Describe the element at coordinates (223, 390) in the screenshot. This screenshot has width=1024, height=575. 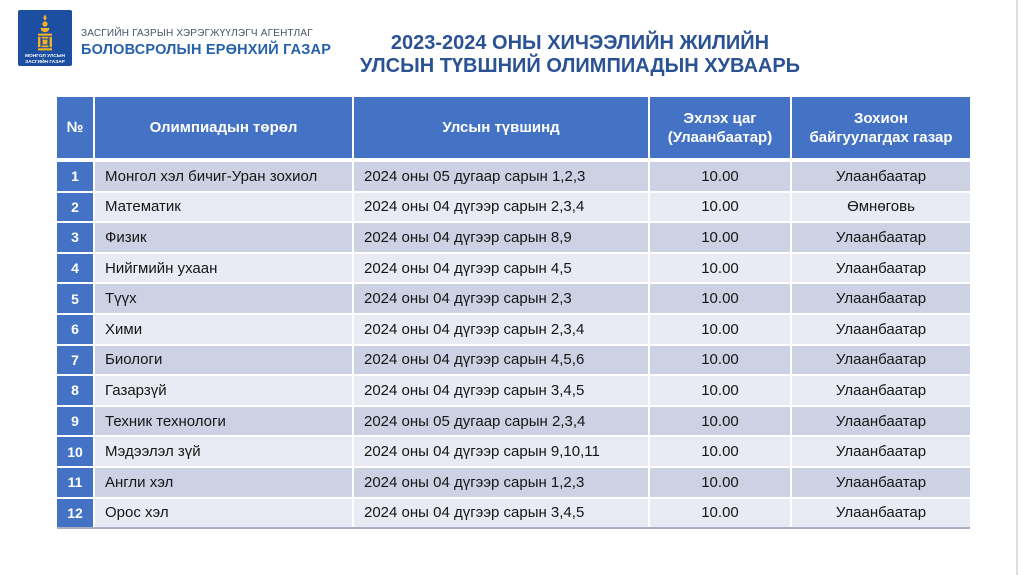
I see `subject-cell: Газарзүй` at that location.